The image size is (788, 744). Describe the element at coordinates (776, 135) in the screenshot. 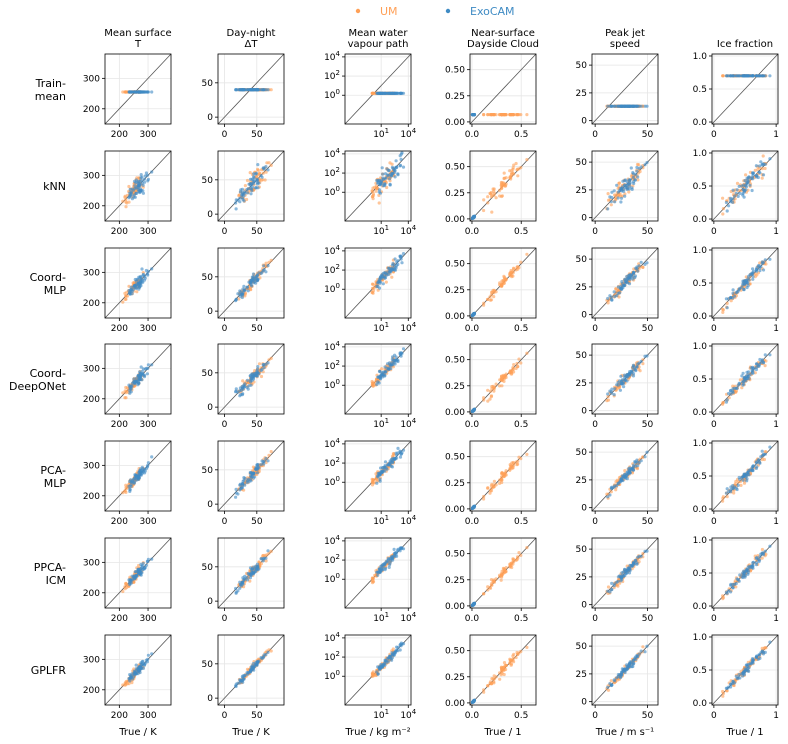

I see `x-tick-label: 1` at that location.